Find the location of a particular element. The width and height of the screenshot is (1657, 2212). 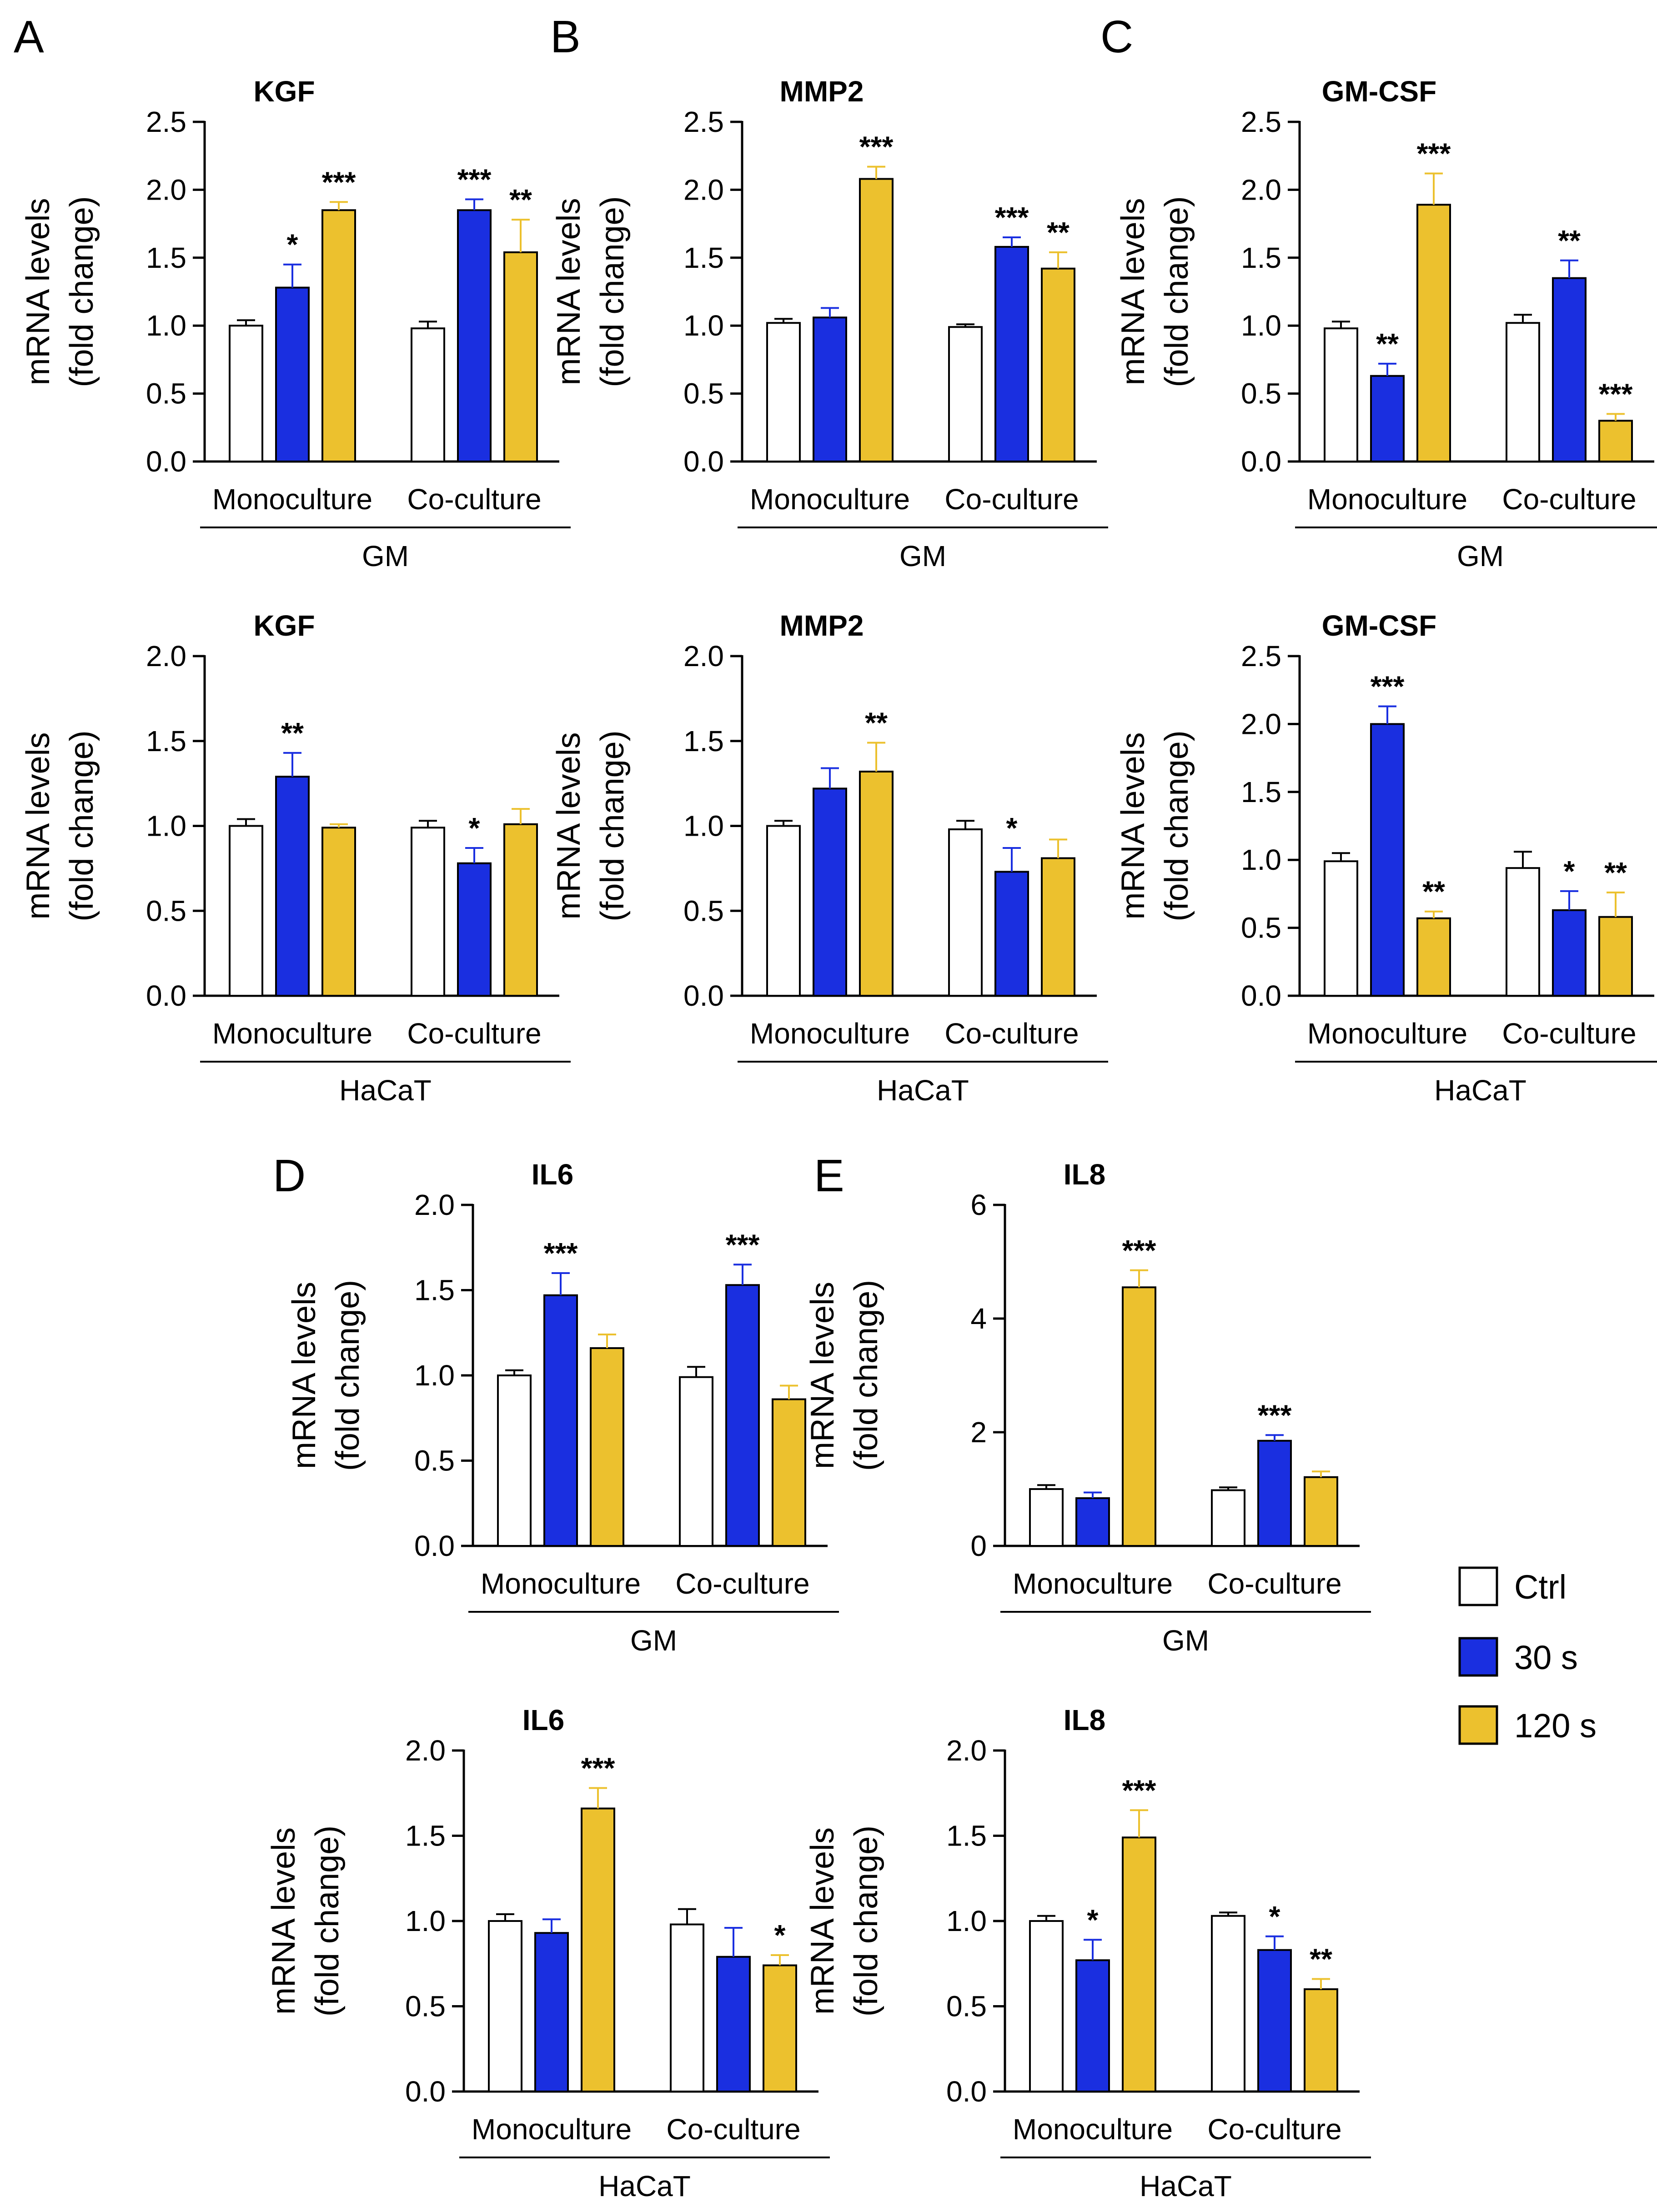

legend-label: 30 s is located at coordinates (1546, 1658).